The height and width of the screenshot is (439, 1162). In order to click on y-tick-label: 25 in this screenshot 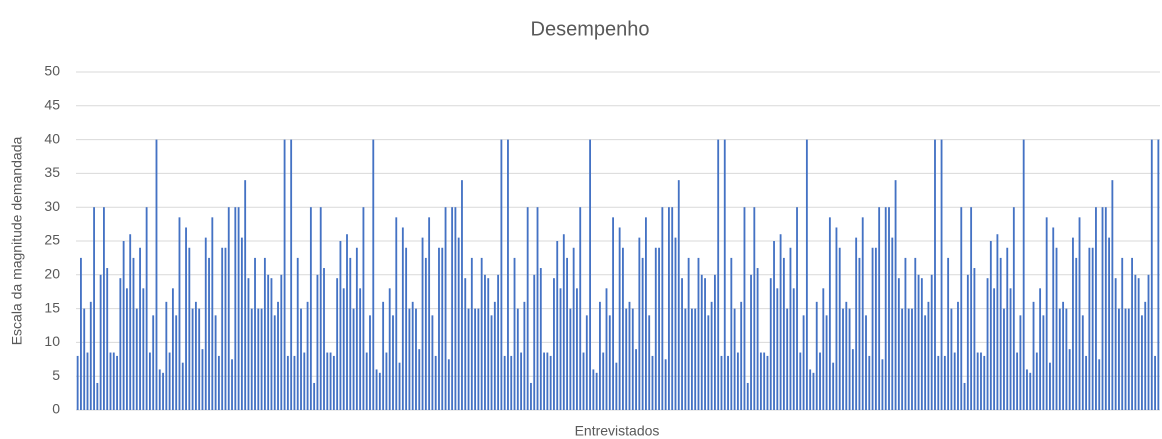, I will do `click(52, 240)`.